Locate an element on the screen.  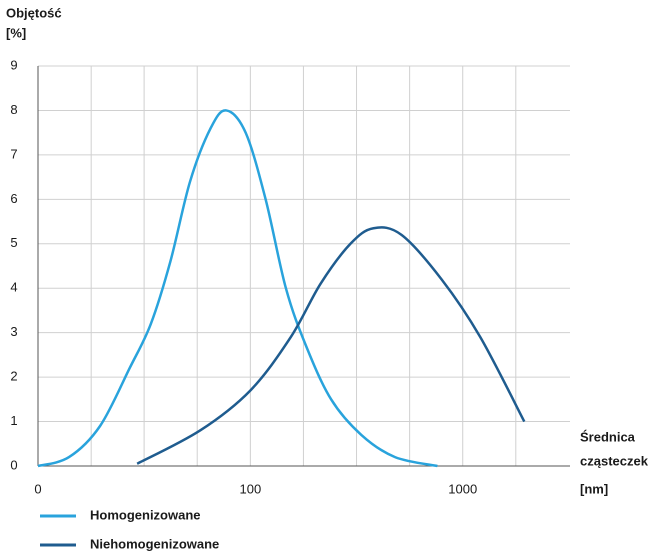
x-axis-title: Średnica is located at coordinates (608, 436).